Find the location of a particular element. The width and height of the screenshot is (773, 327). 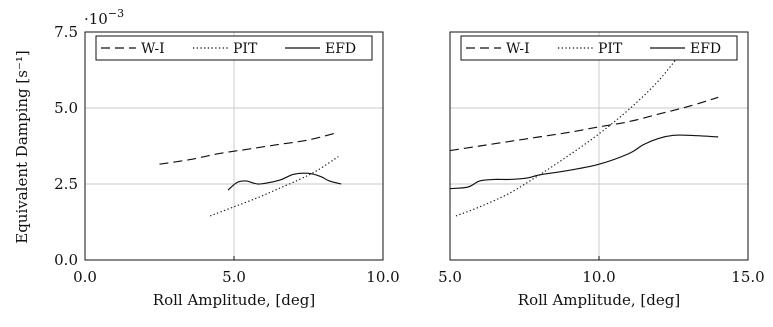

plot-area is located at coordinates (250, 174).